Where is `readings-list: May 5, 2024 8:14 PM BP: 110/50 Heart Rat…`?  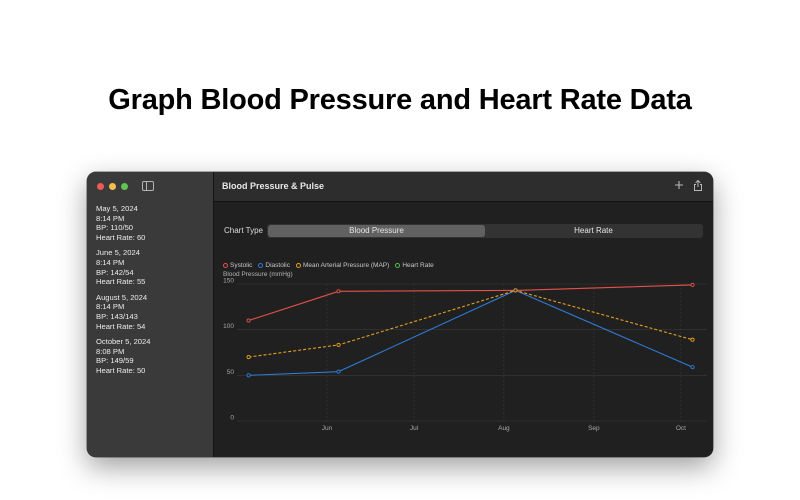 readings-list: May 5, 2024 8:14 PM BP: 110/50 Heart Rat… is located at coordinates (152, 293).